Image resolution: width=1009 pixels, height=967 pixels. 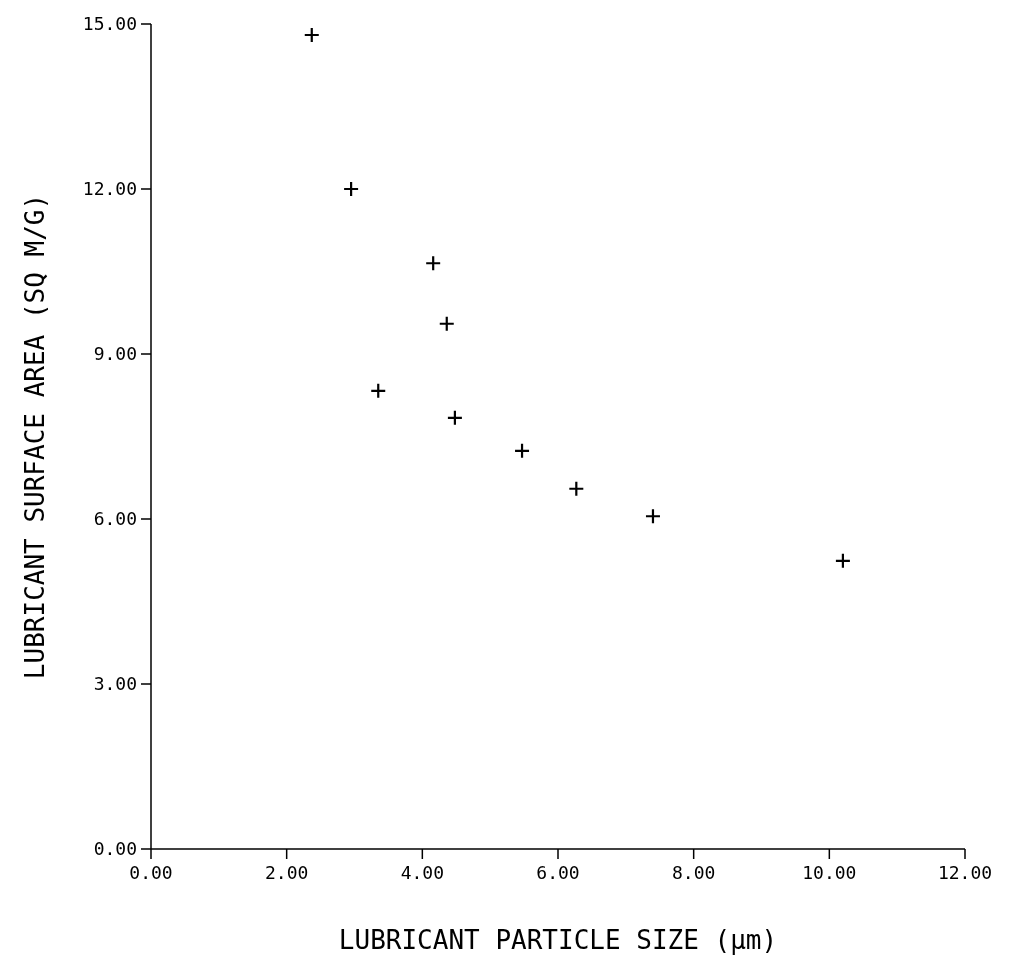 I want to click on y-axis-title: LUBRICANT SURFACE AREA (SQ M/G), so click(x=35, y=436).